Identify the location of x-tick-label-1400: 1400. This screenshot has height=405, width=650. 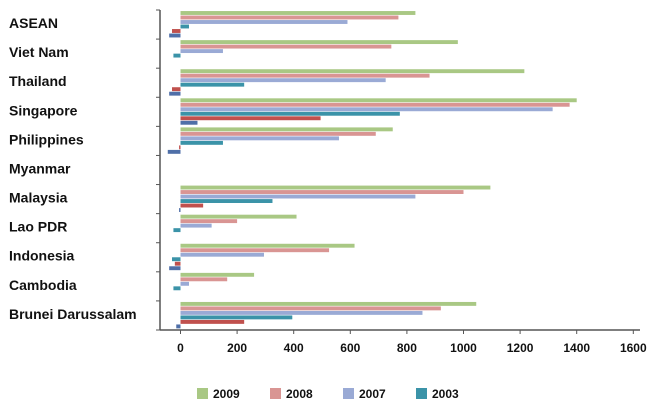
(576, 348).